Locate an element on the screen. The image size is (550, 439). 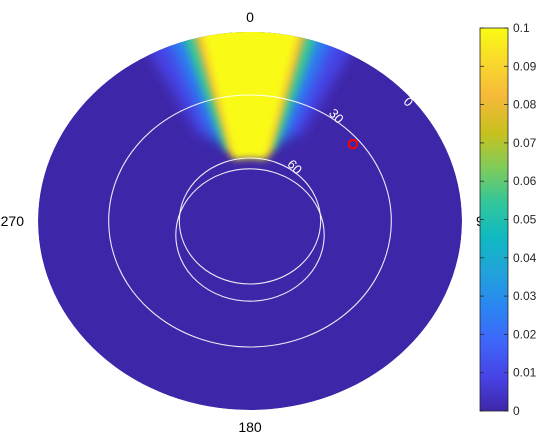
colorbar-tick-label: 0.07 is located at coordinates (525, 143).